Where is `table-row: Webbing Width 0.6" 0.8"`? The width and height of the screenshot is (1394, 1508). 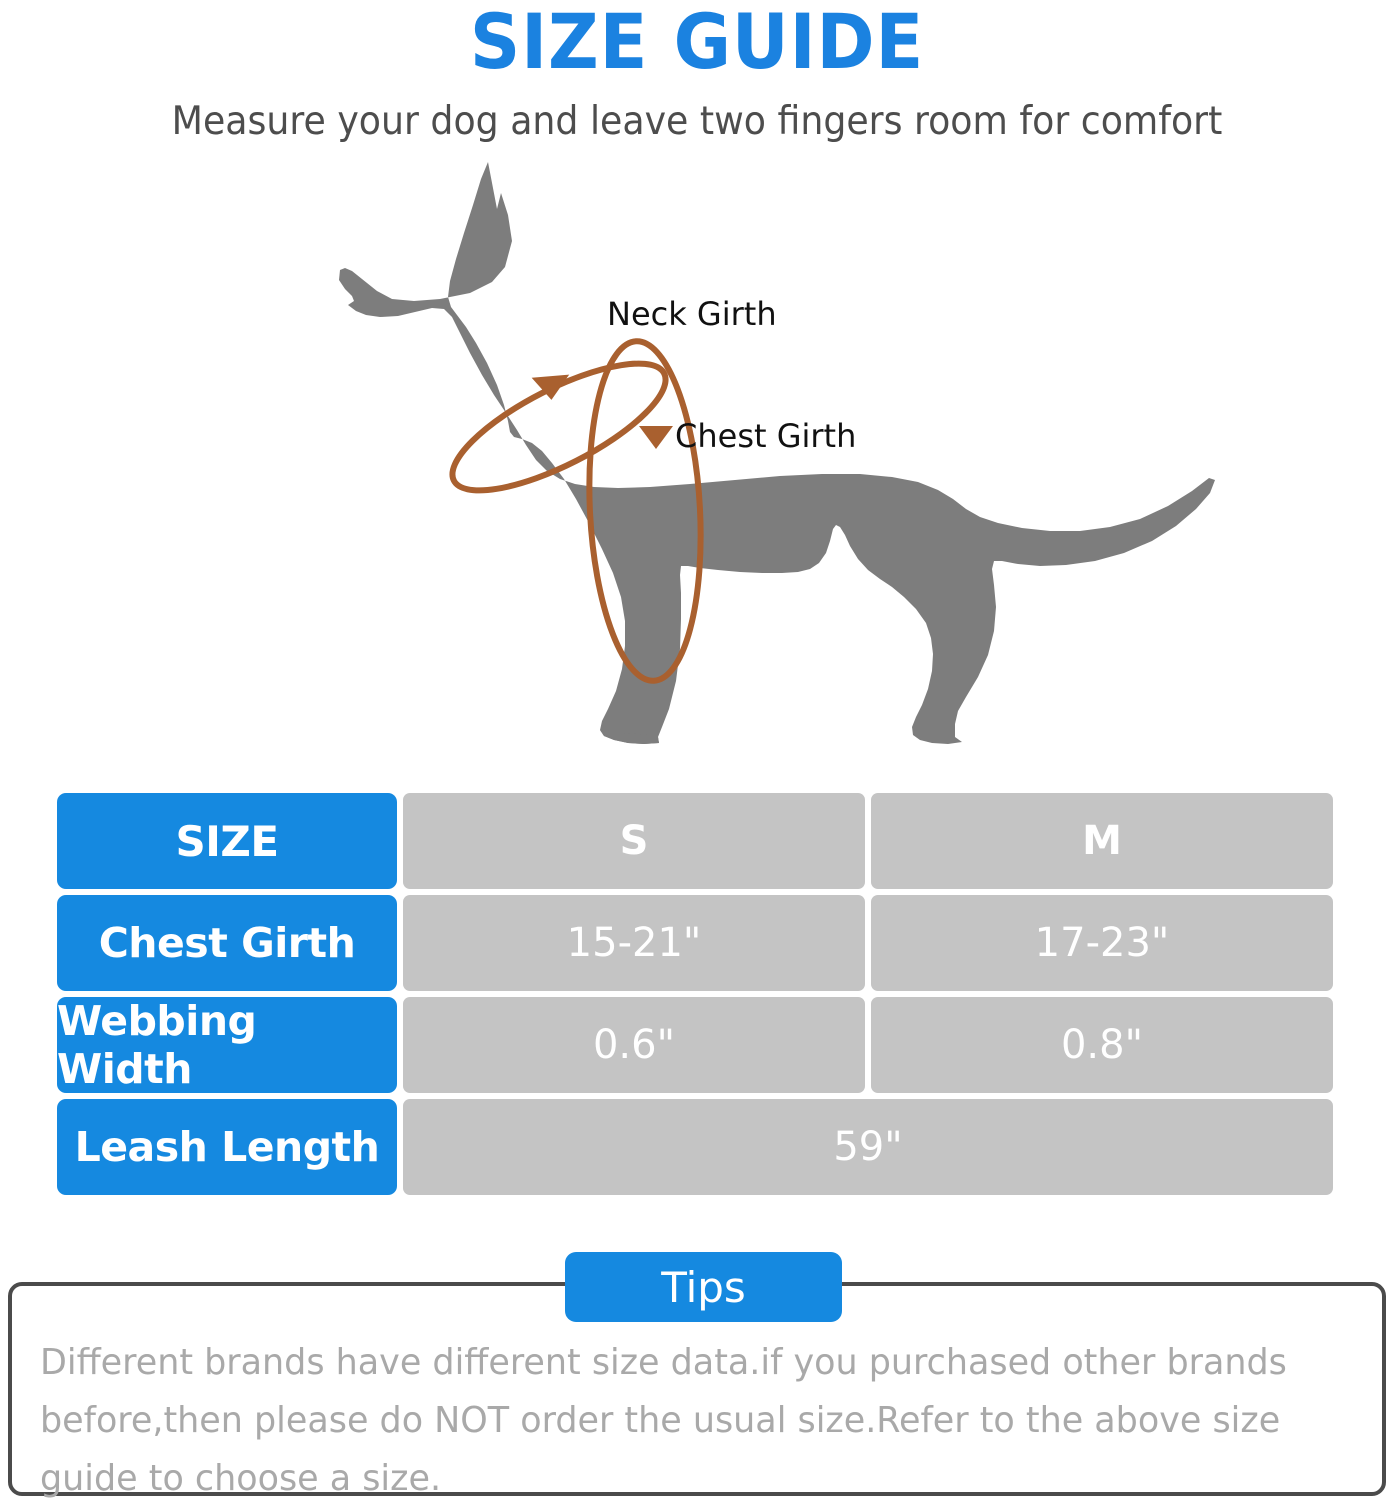
table-row: Webbing Width 0.6" 0.8" is located at coordinates (695, 1045).